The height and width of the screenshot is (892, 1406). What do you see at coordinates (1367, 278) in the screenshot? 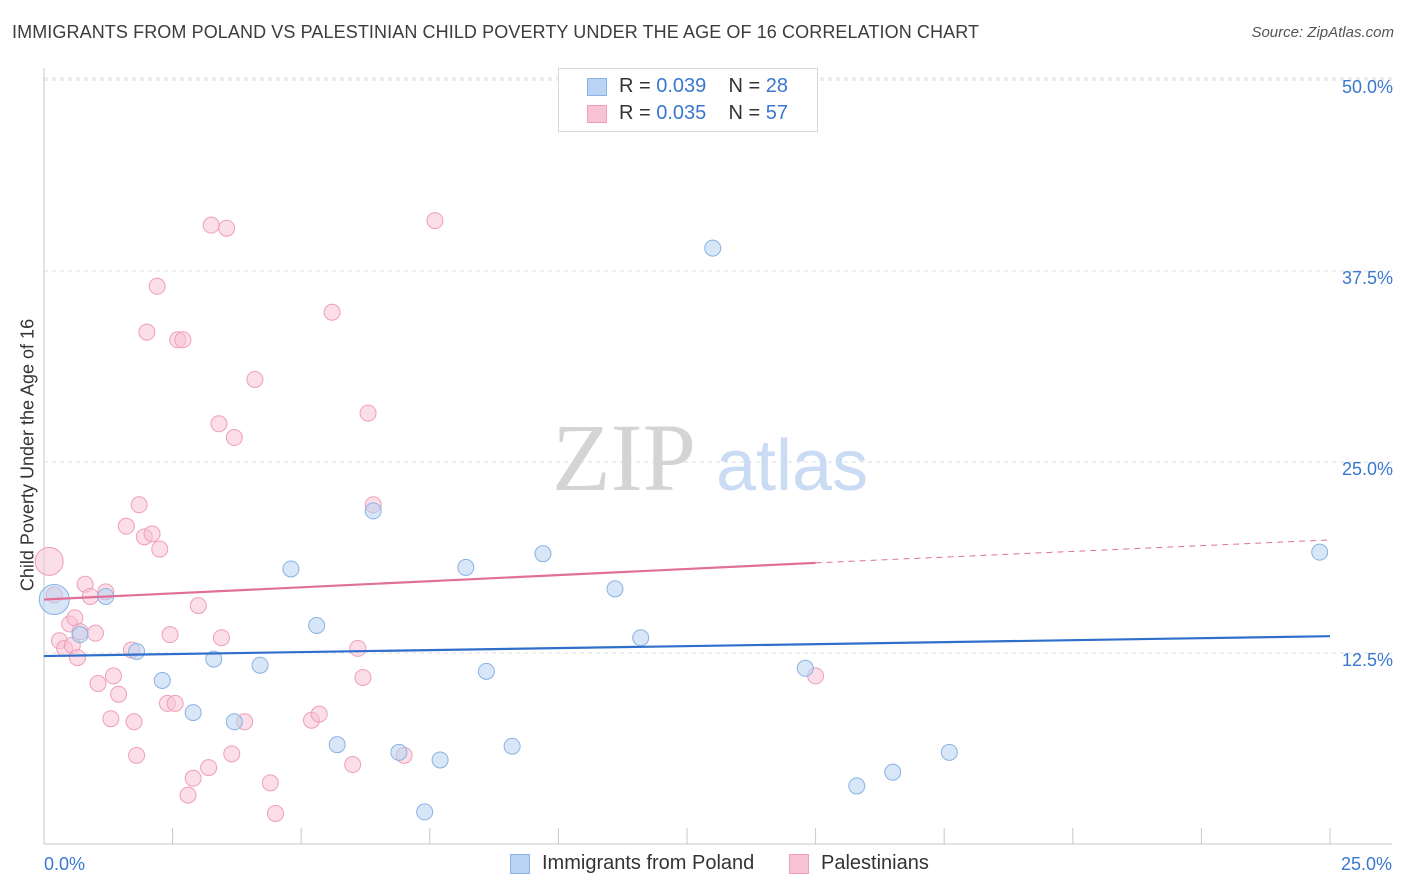
I see `y-tick-label: 37.5%` at bounding box center [1367, 278].